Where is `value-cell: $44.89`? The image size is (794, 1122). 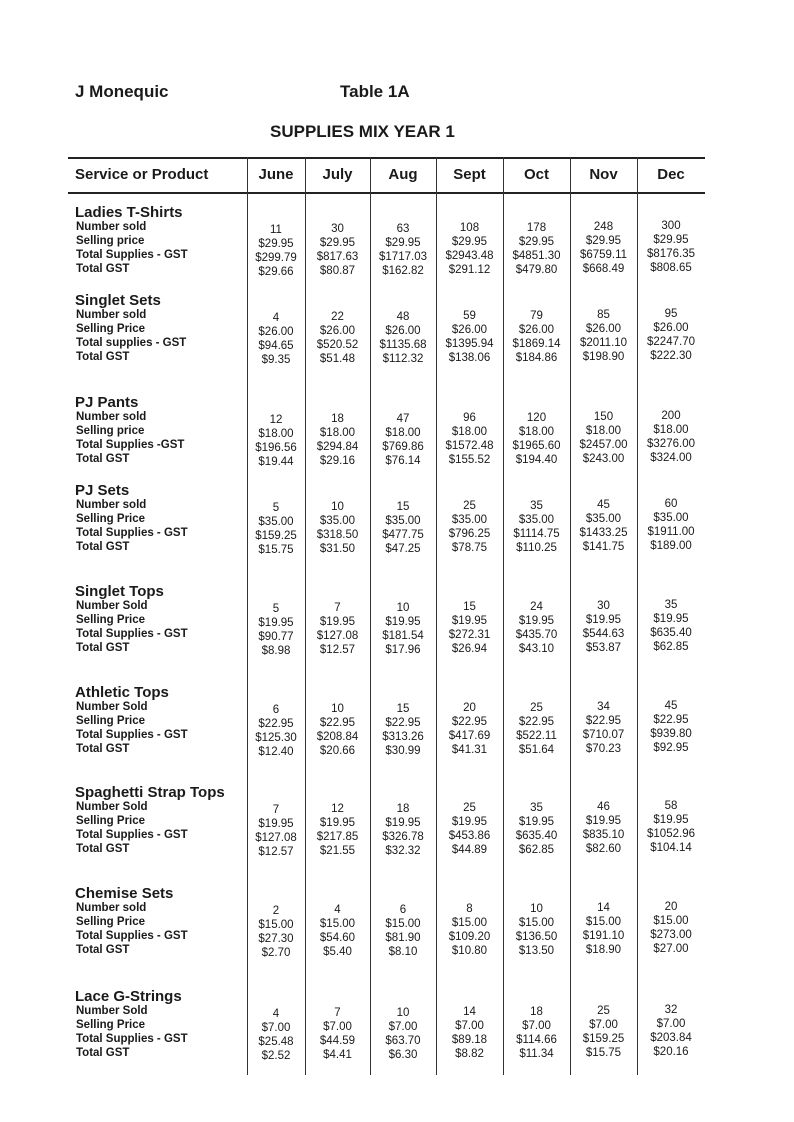
value-cell: $44.89 is located at coordinates (469, 850).